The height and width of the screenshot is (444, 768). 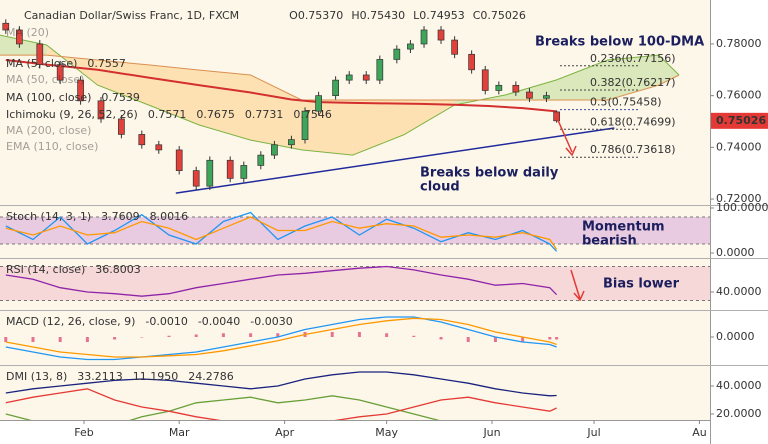 What do you see at coordinates (499, 15) in the screenshot?
I see `ohlc-value: C0.75026` at bounding box center [499, 15].